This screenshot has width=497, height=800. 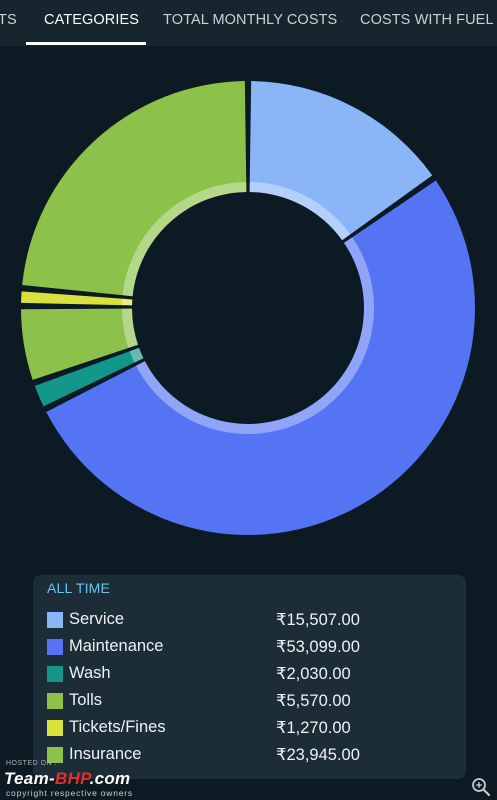 I want to click on legend-label: Wash, so click(x=90, y=673).